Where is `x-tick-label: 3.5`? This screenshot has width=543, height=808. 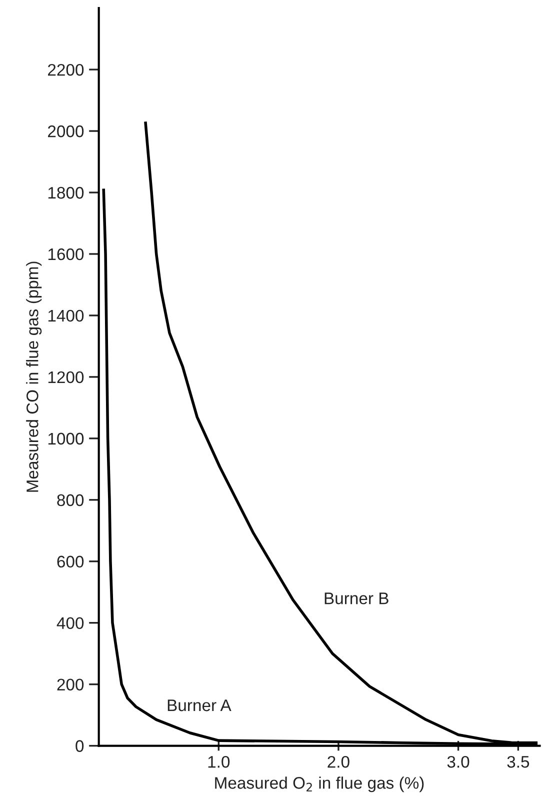
x-tick-label: 3.5 is located at coordinates (518, 762).